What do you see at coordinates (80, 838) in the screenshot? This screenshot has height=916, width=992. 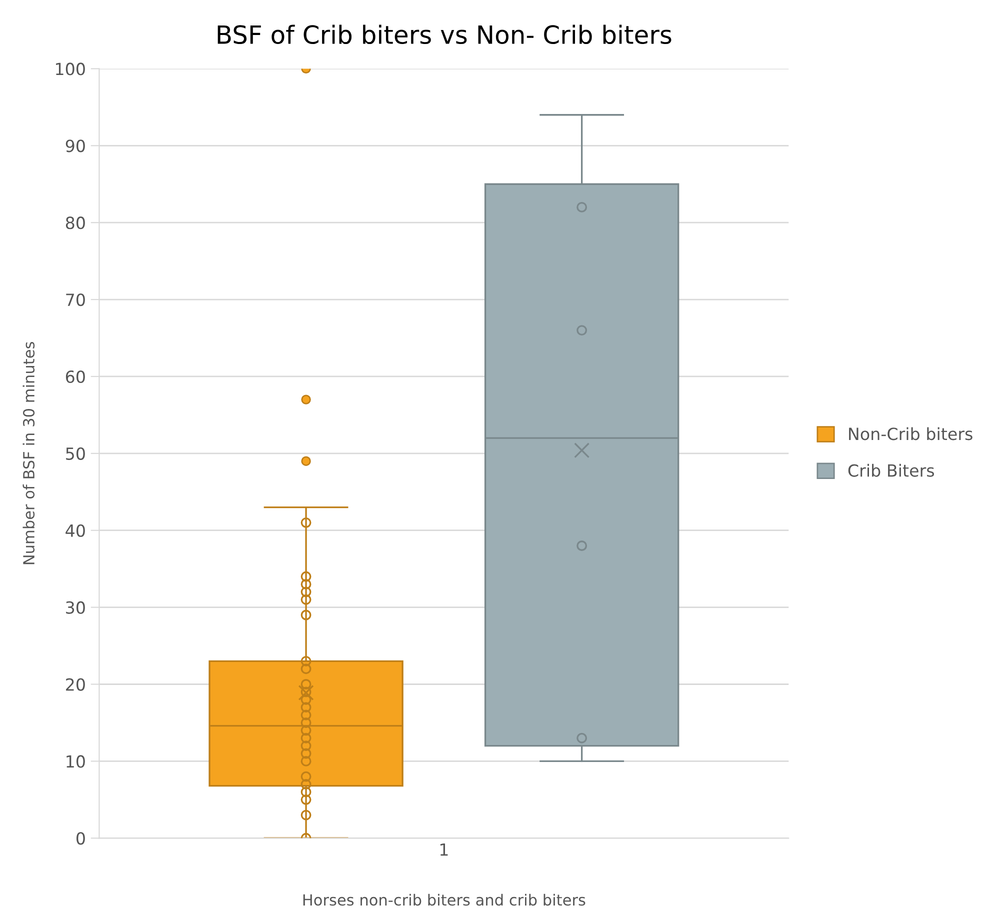 I see `y-tick-label: 0` at bounding box center [80, 838].